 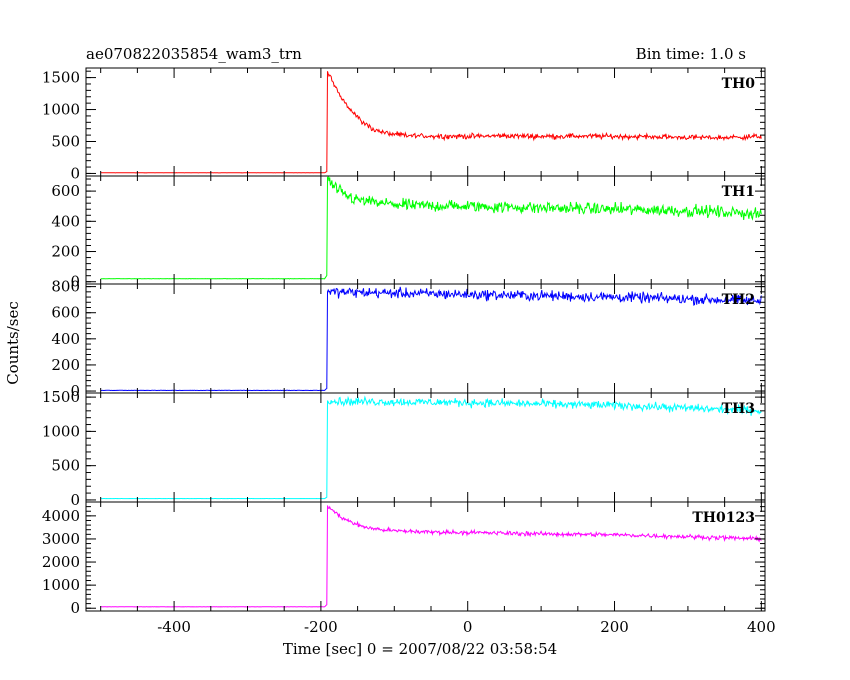 What do you see at coordinates (738, 409) in the screenshot?
I see `panel-label: TH3` at bounding box center [738, 409].